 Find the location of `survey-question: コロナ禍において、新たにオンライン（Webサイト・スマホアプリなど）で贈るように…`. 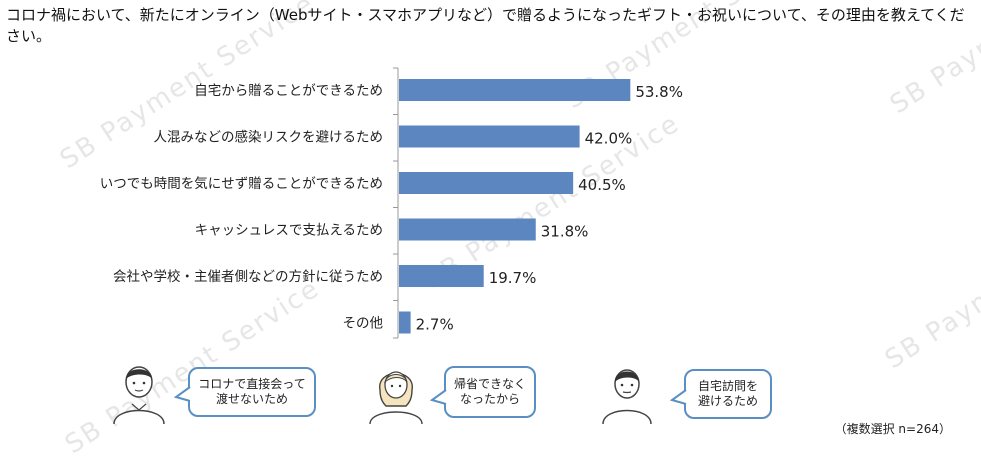

survey-question: コロナ禍において、新たにオンライン（Webサイト・スマホアプリなど）で贈るように… is located at coordinates (485, 25).